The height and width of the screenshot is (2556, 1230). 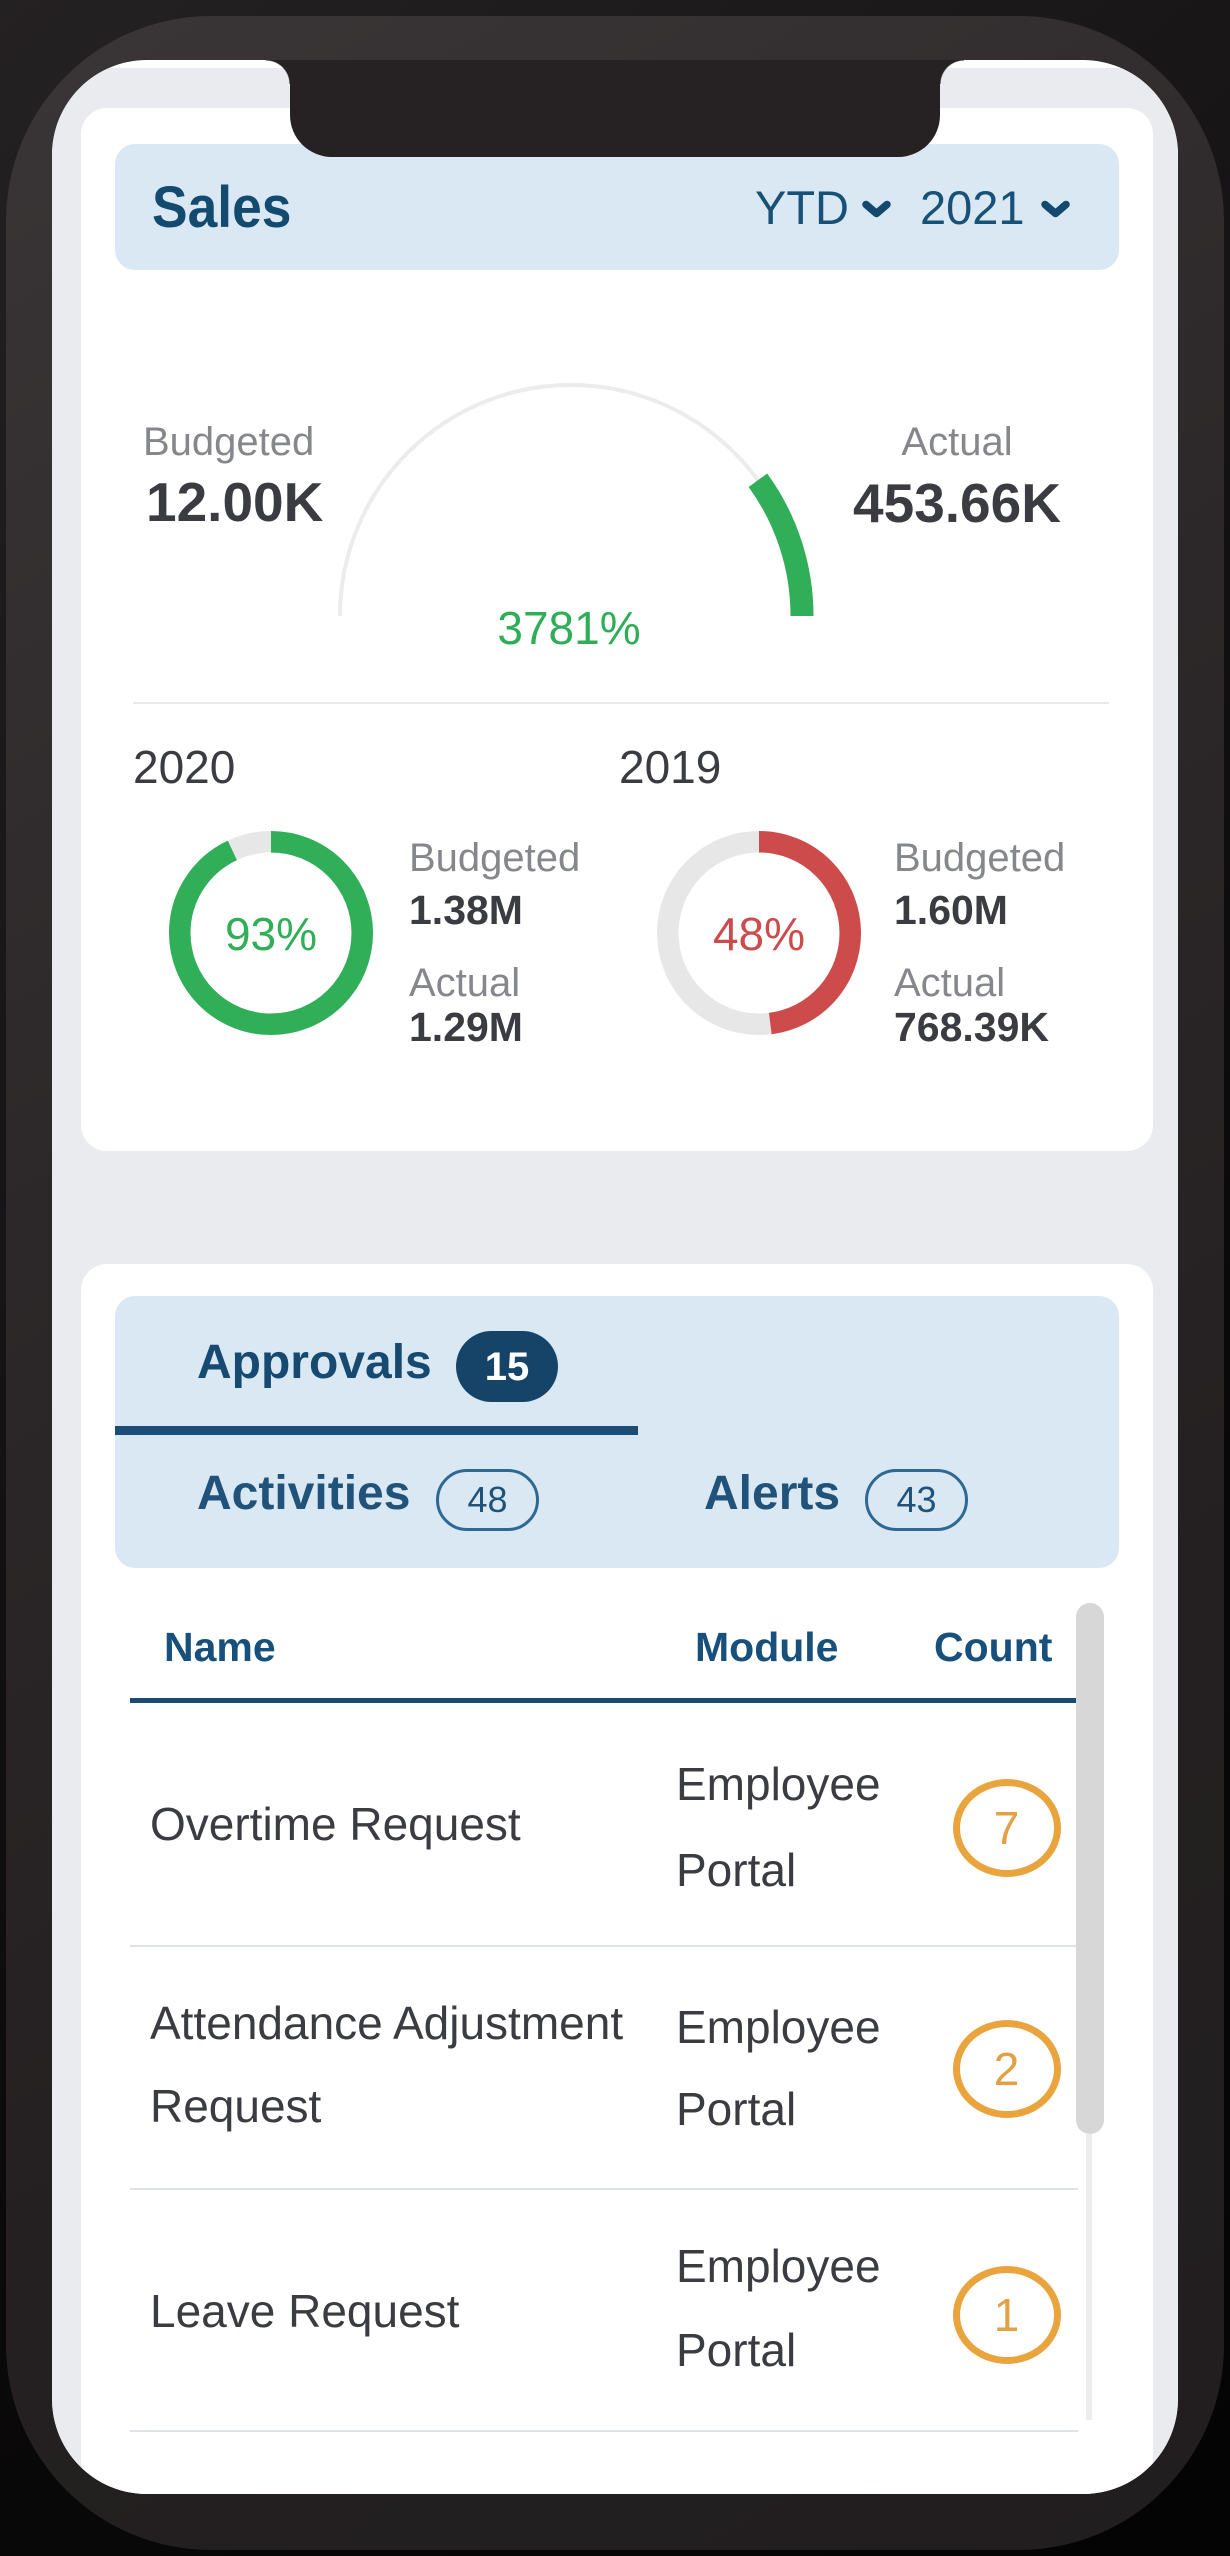 I want to click on svg-text: 93%, so click(x=271, y=934).